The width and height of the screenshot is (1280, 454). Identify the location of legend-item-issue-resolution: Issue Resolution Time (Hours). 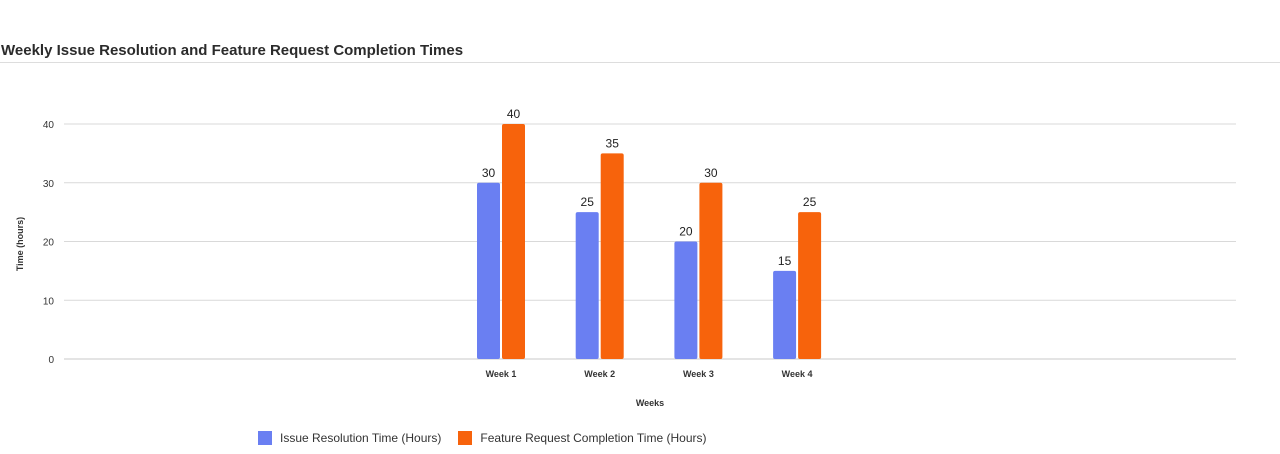
(349, 438).